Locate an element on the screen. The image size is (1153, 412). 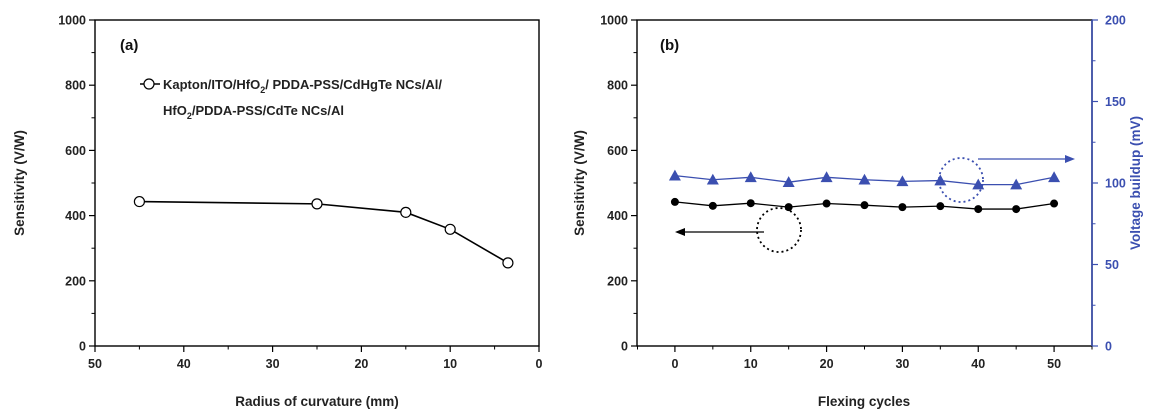
legend-open-circle-marker is located at coordinates (149, 84).